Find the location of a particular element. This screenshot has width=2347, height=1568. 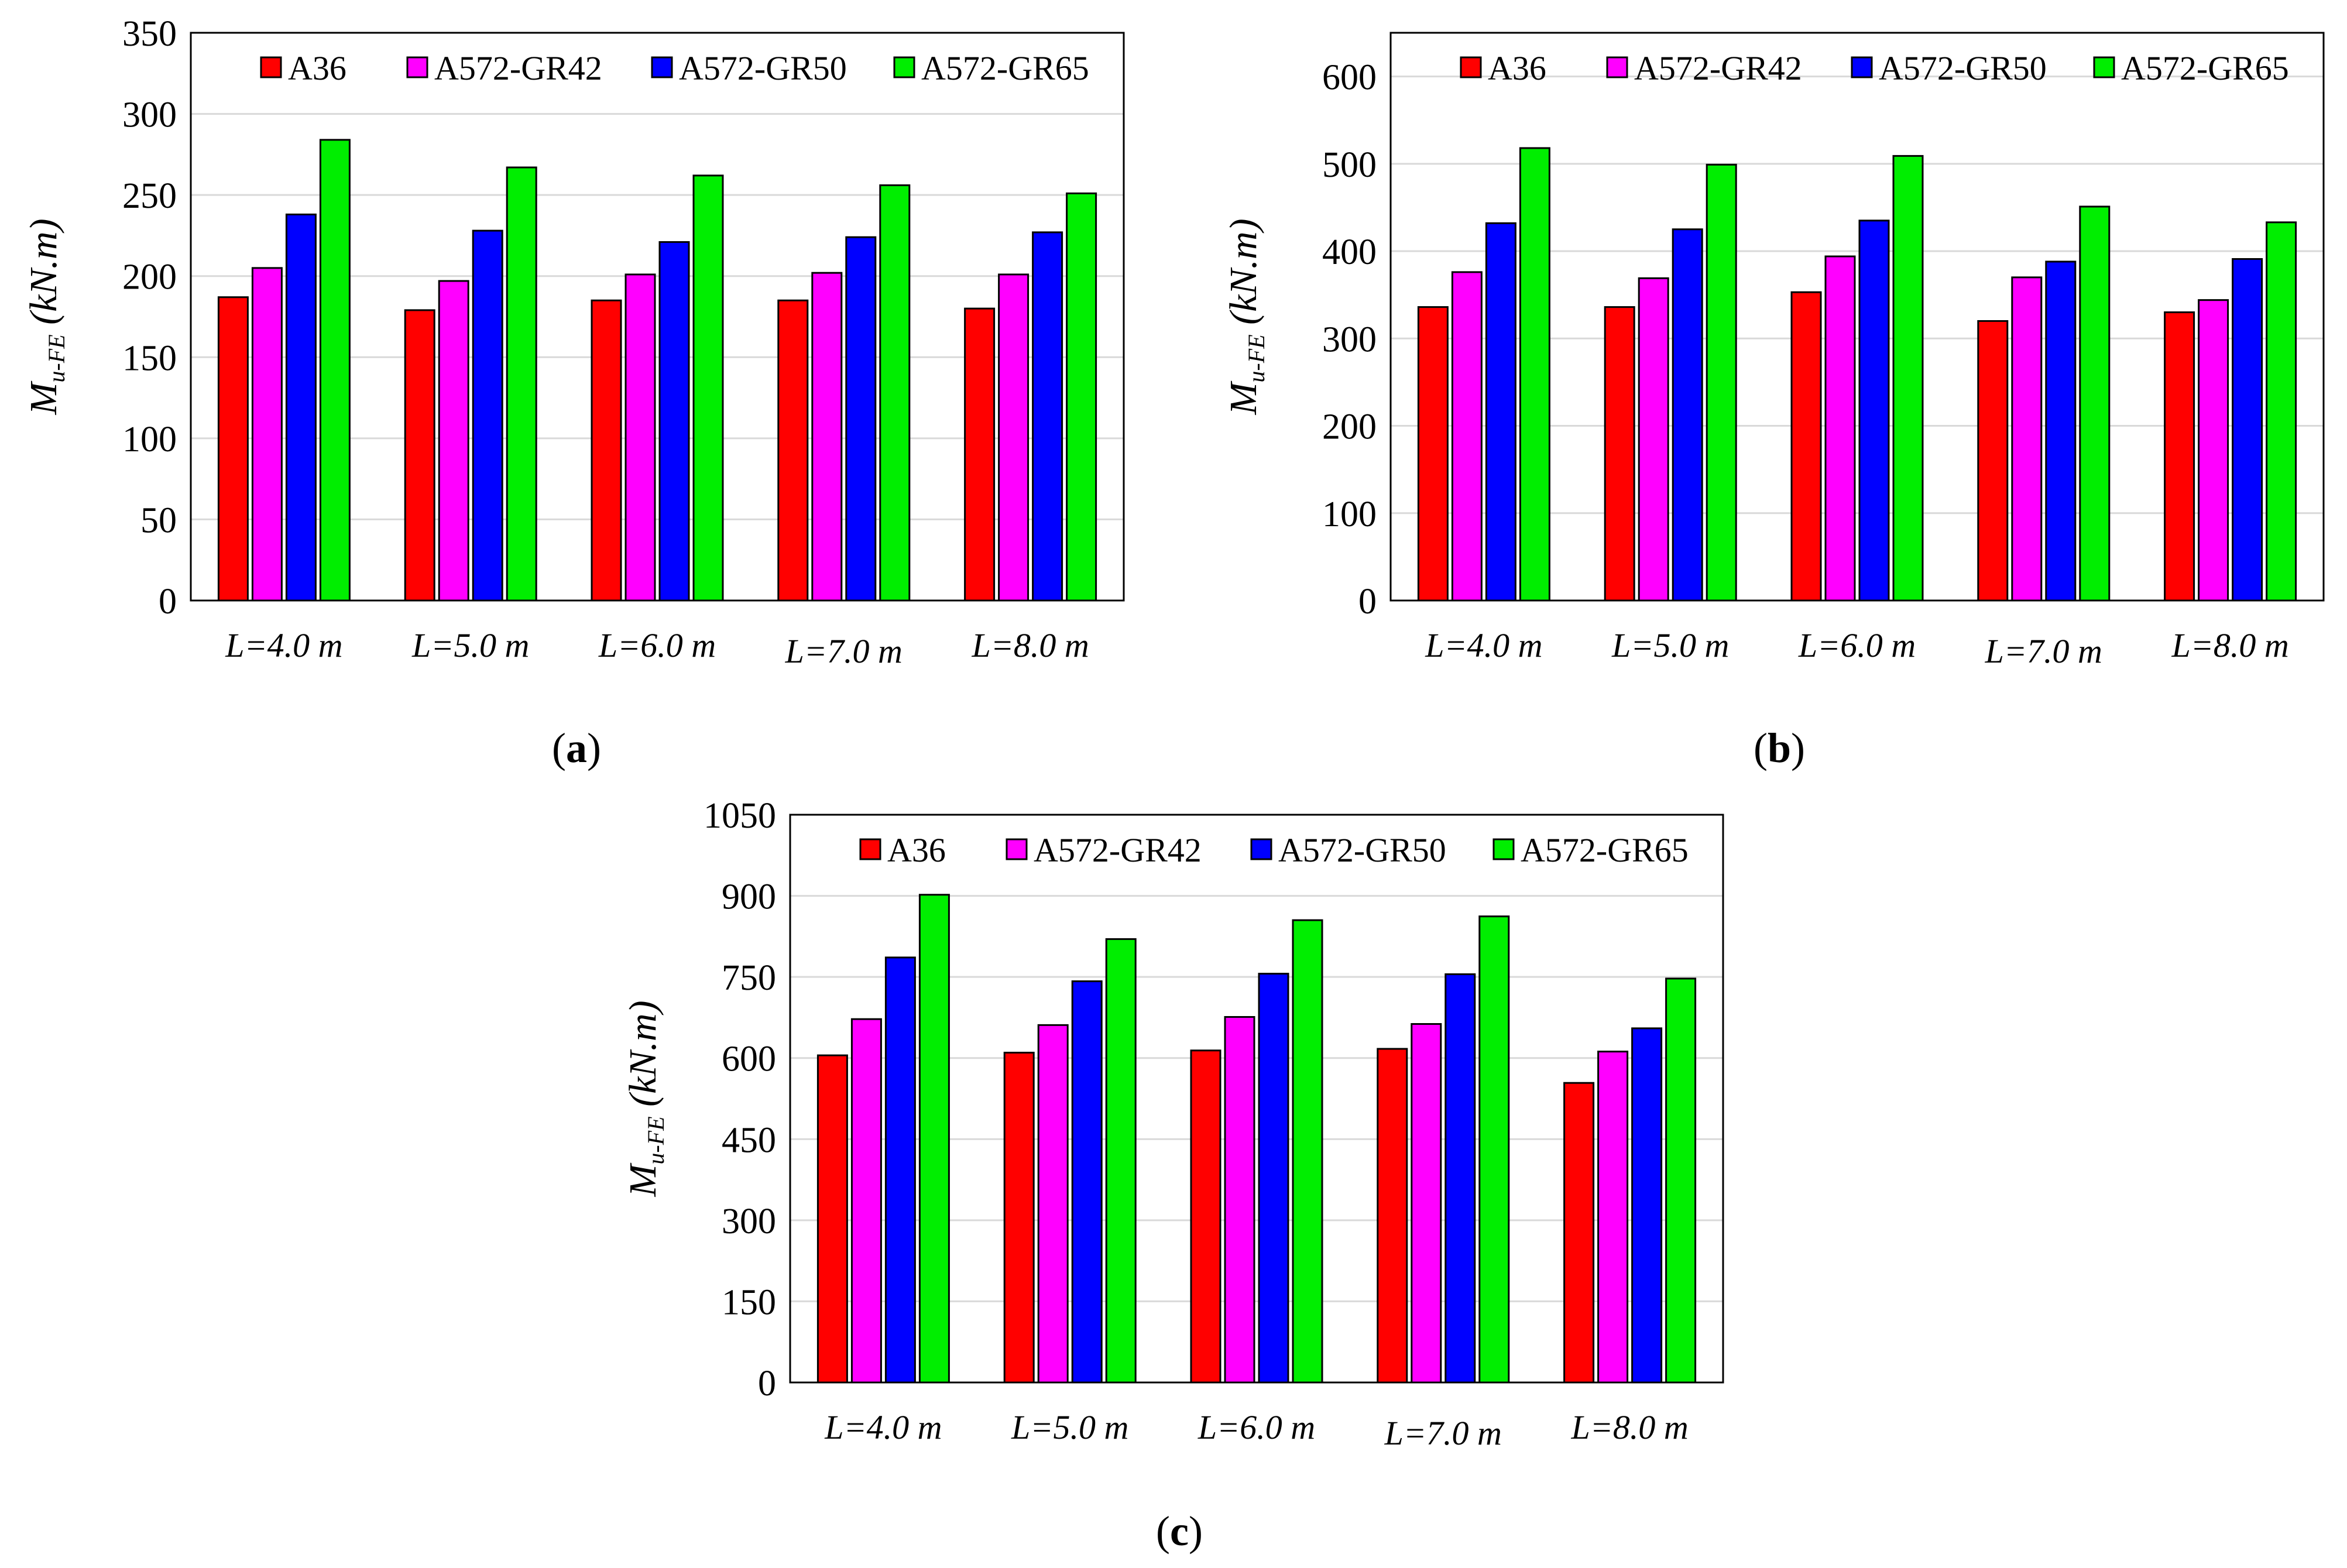

panel-label-c: (c) is located at coordinates (1179, 1531).